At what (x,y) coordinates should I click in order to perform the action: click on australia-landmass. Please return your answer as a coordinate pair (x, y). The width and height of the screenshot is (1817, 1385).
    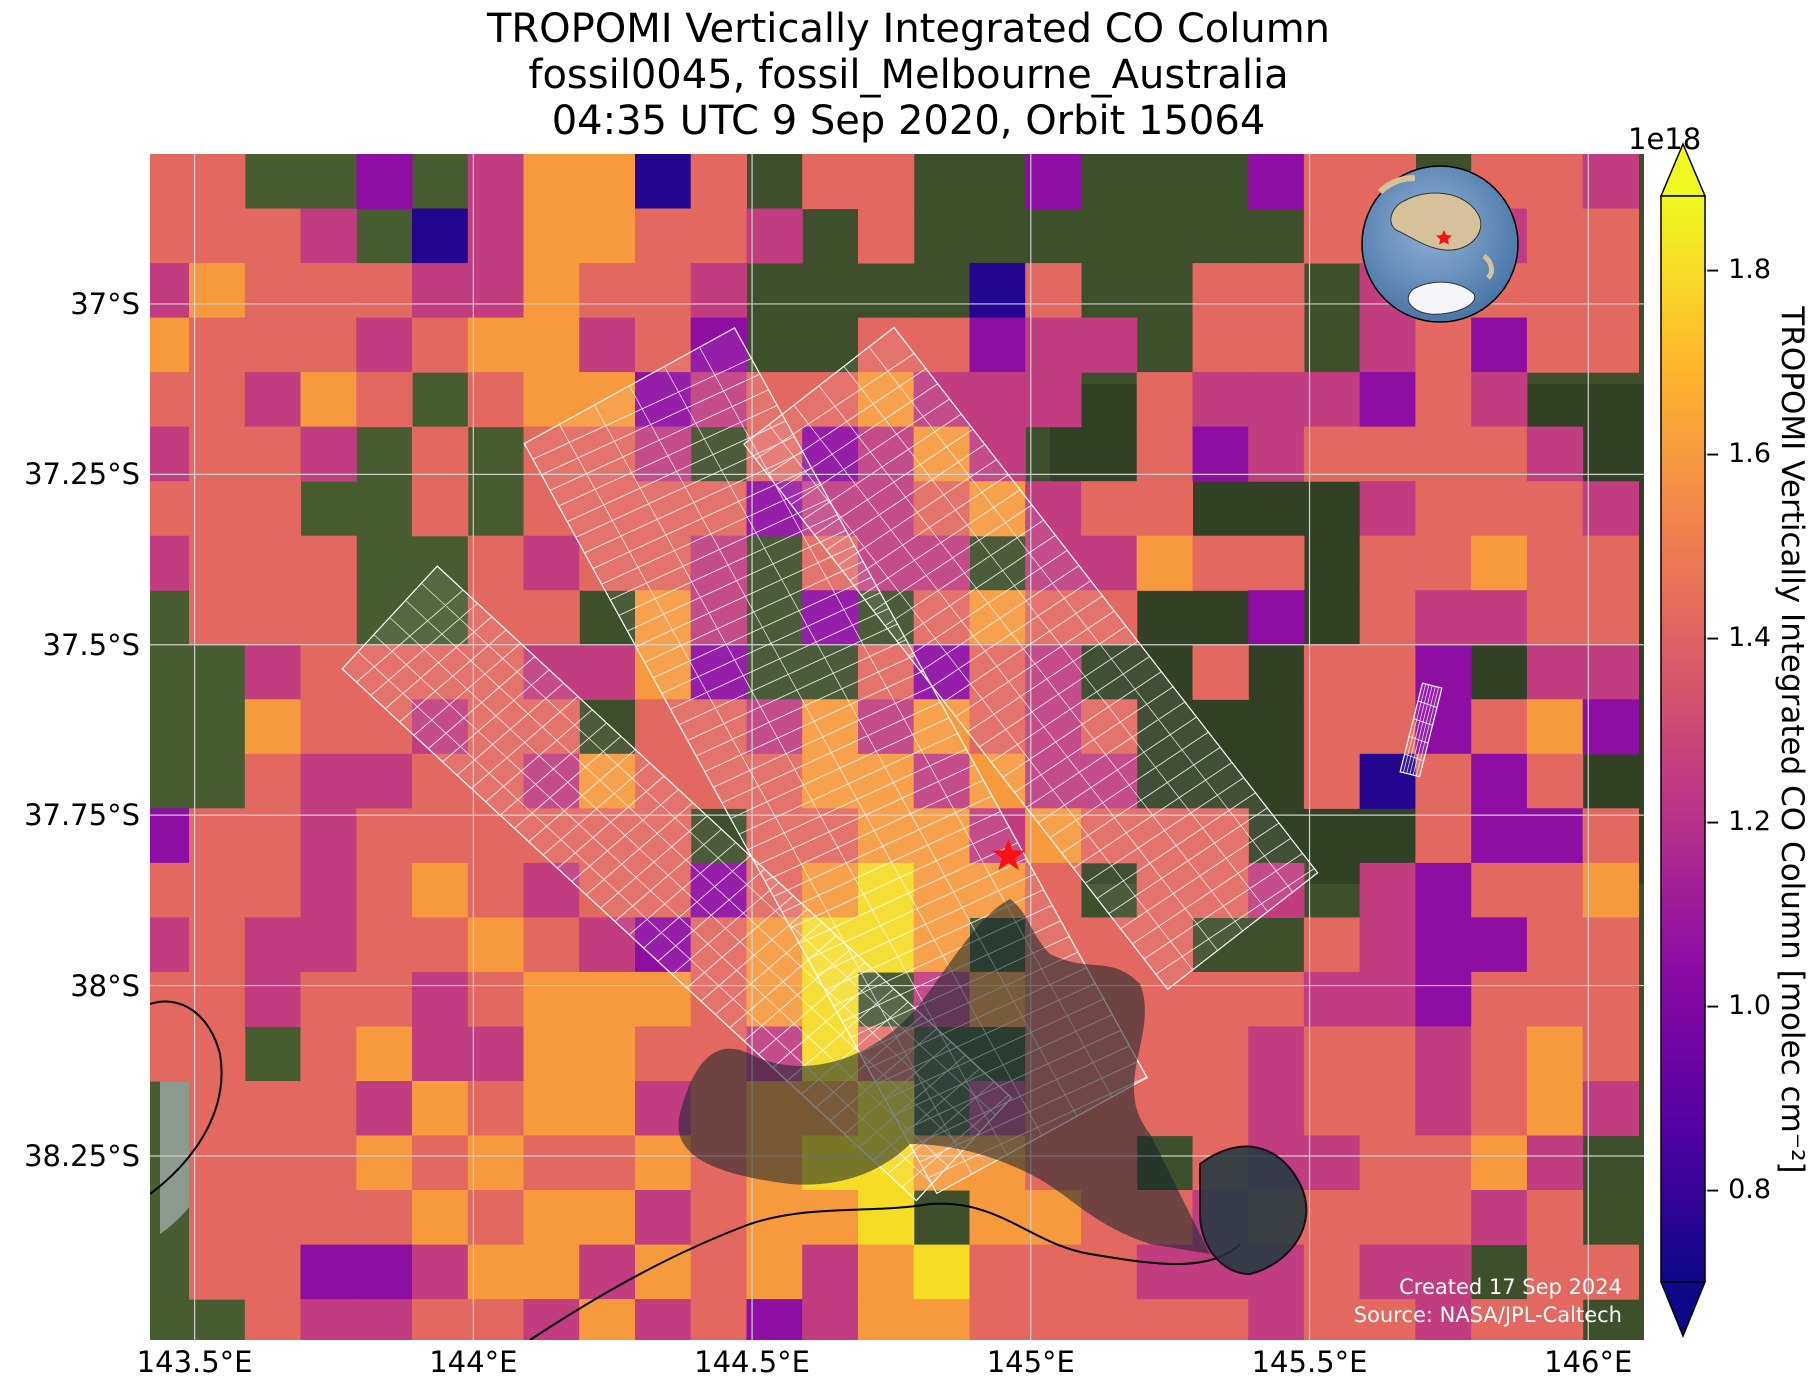
    Looking at the image, I should click on (1436, 221).